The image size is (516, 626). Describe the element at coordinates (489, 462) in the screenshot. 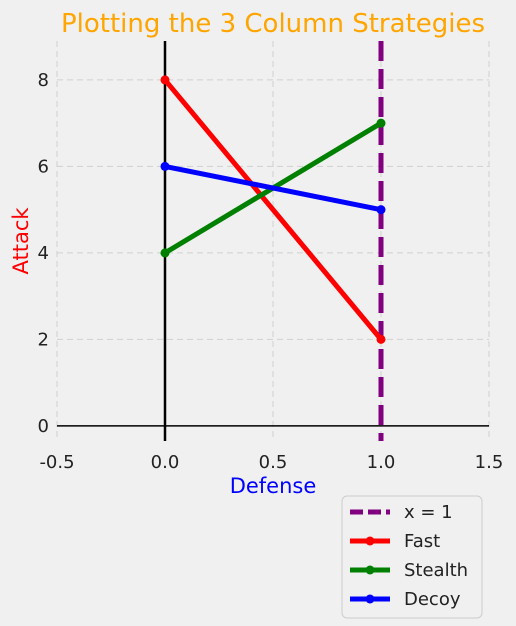

I see `x-tick-label: 1.5` at that location.